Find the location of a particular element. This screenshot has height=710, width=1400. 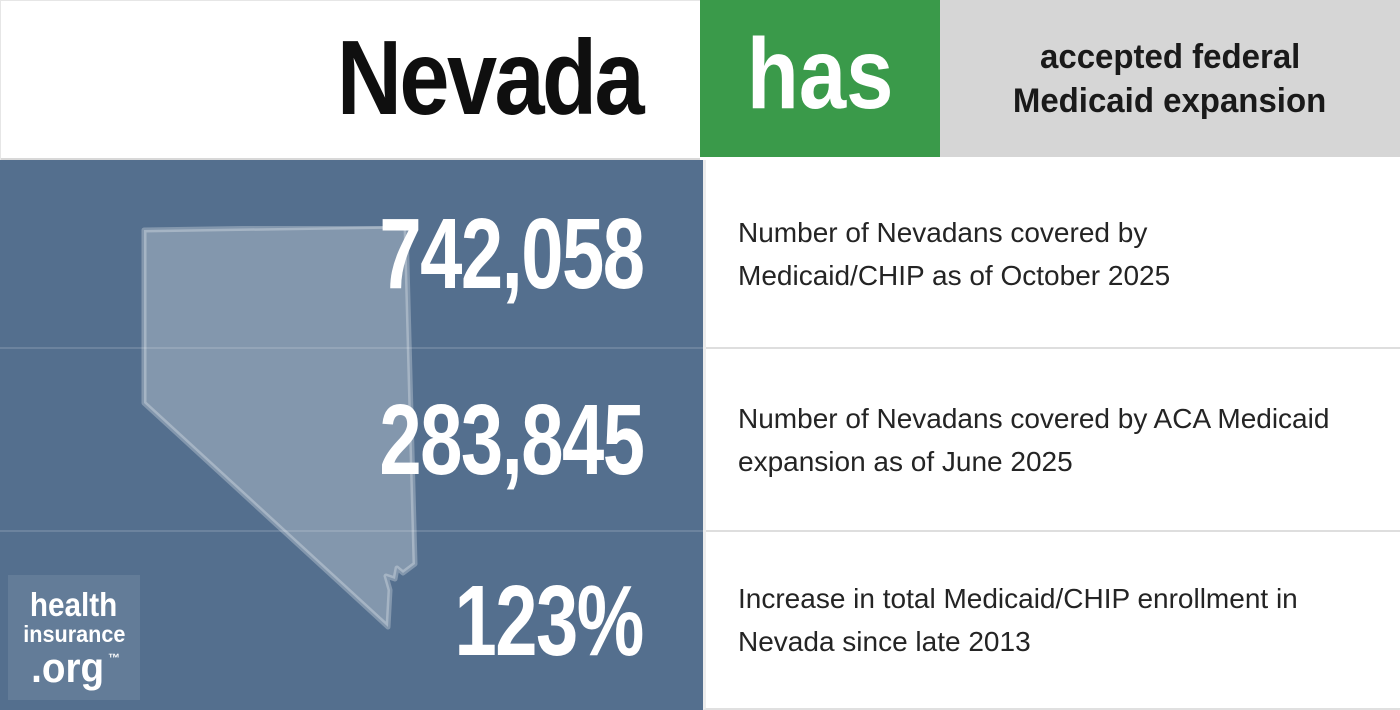

header-section-verb: has is located at coordinates (820, 78).